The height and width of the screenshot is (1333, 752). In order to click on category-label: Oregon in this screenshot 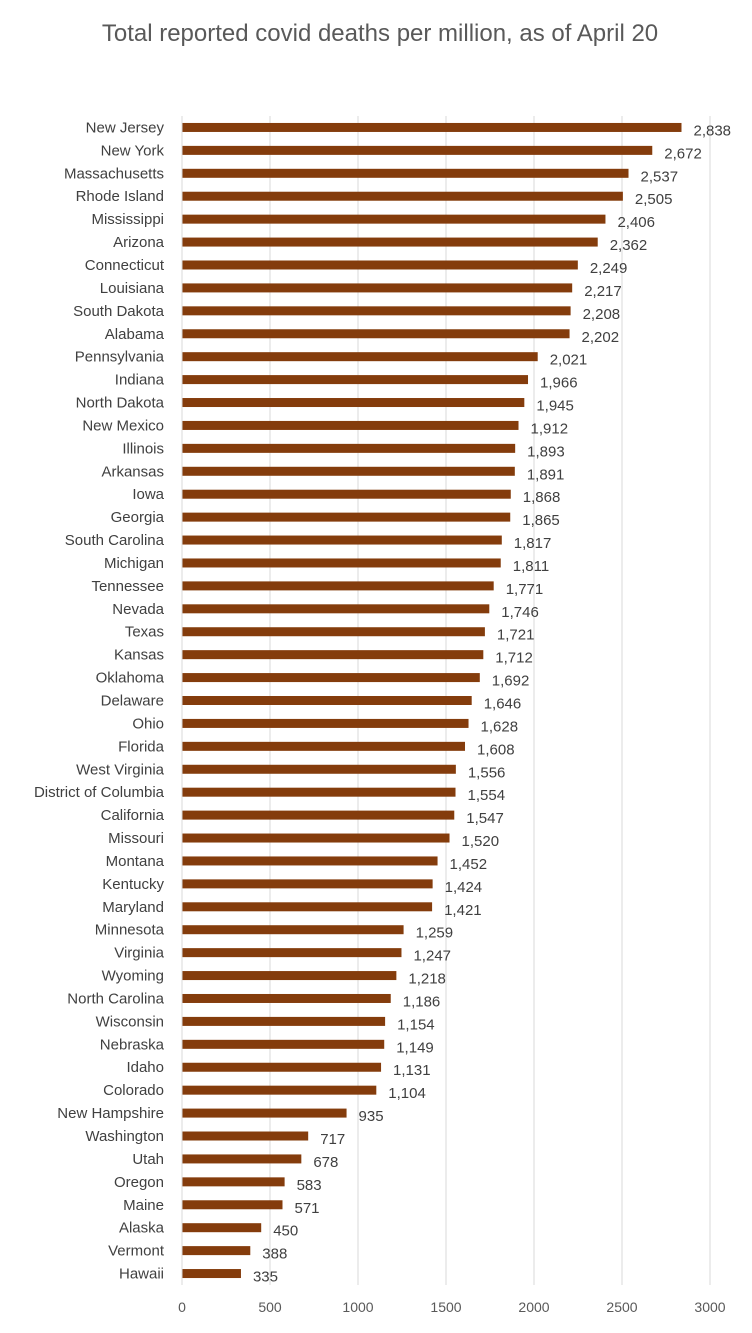, I will do `click(139, 1182)`.